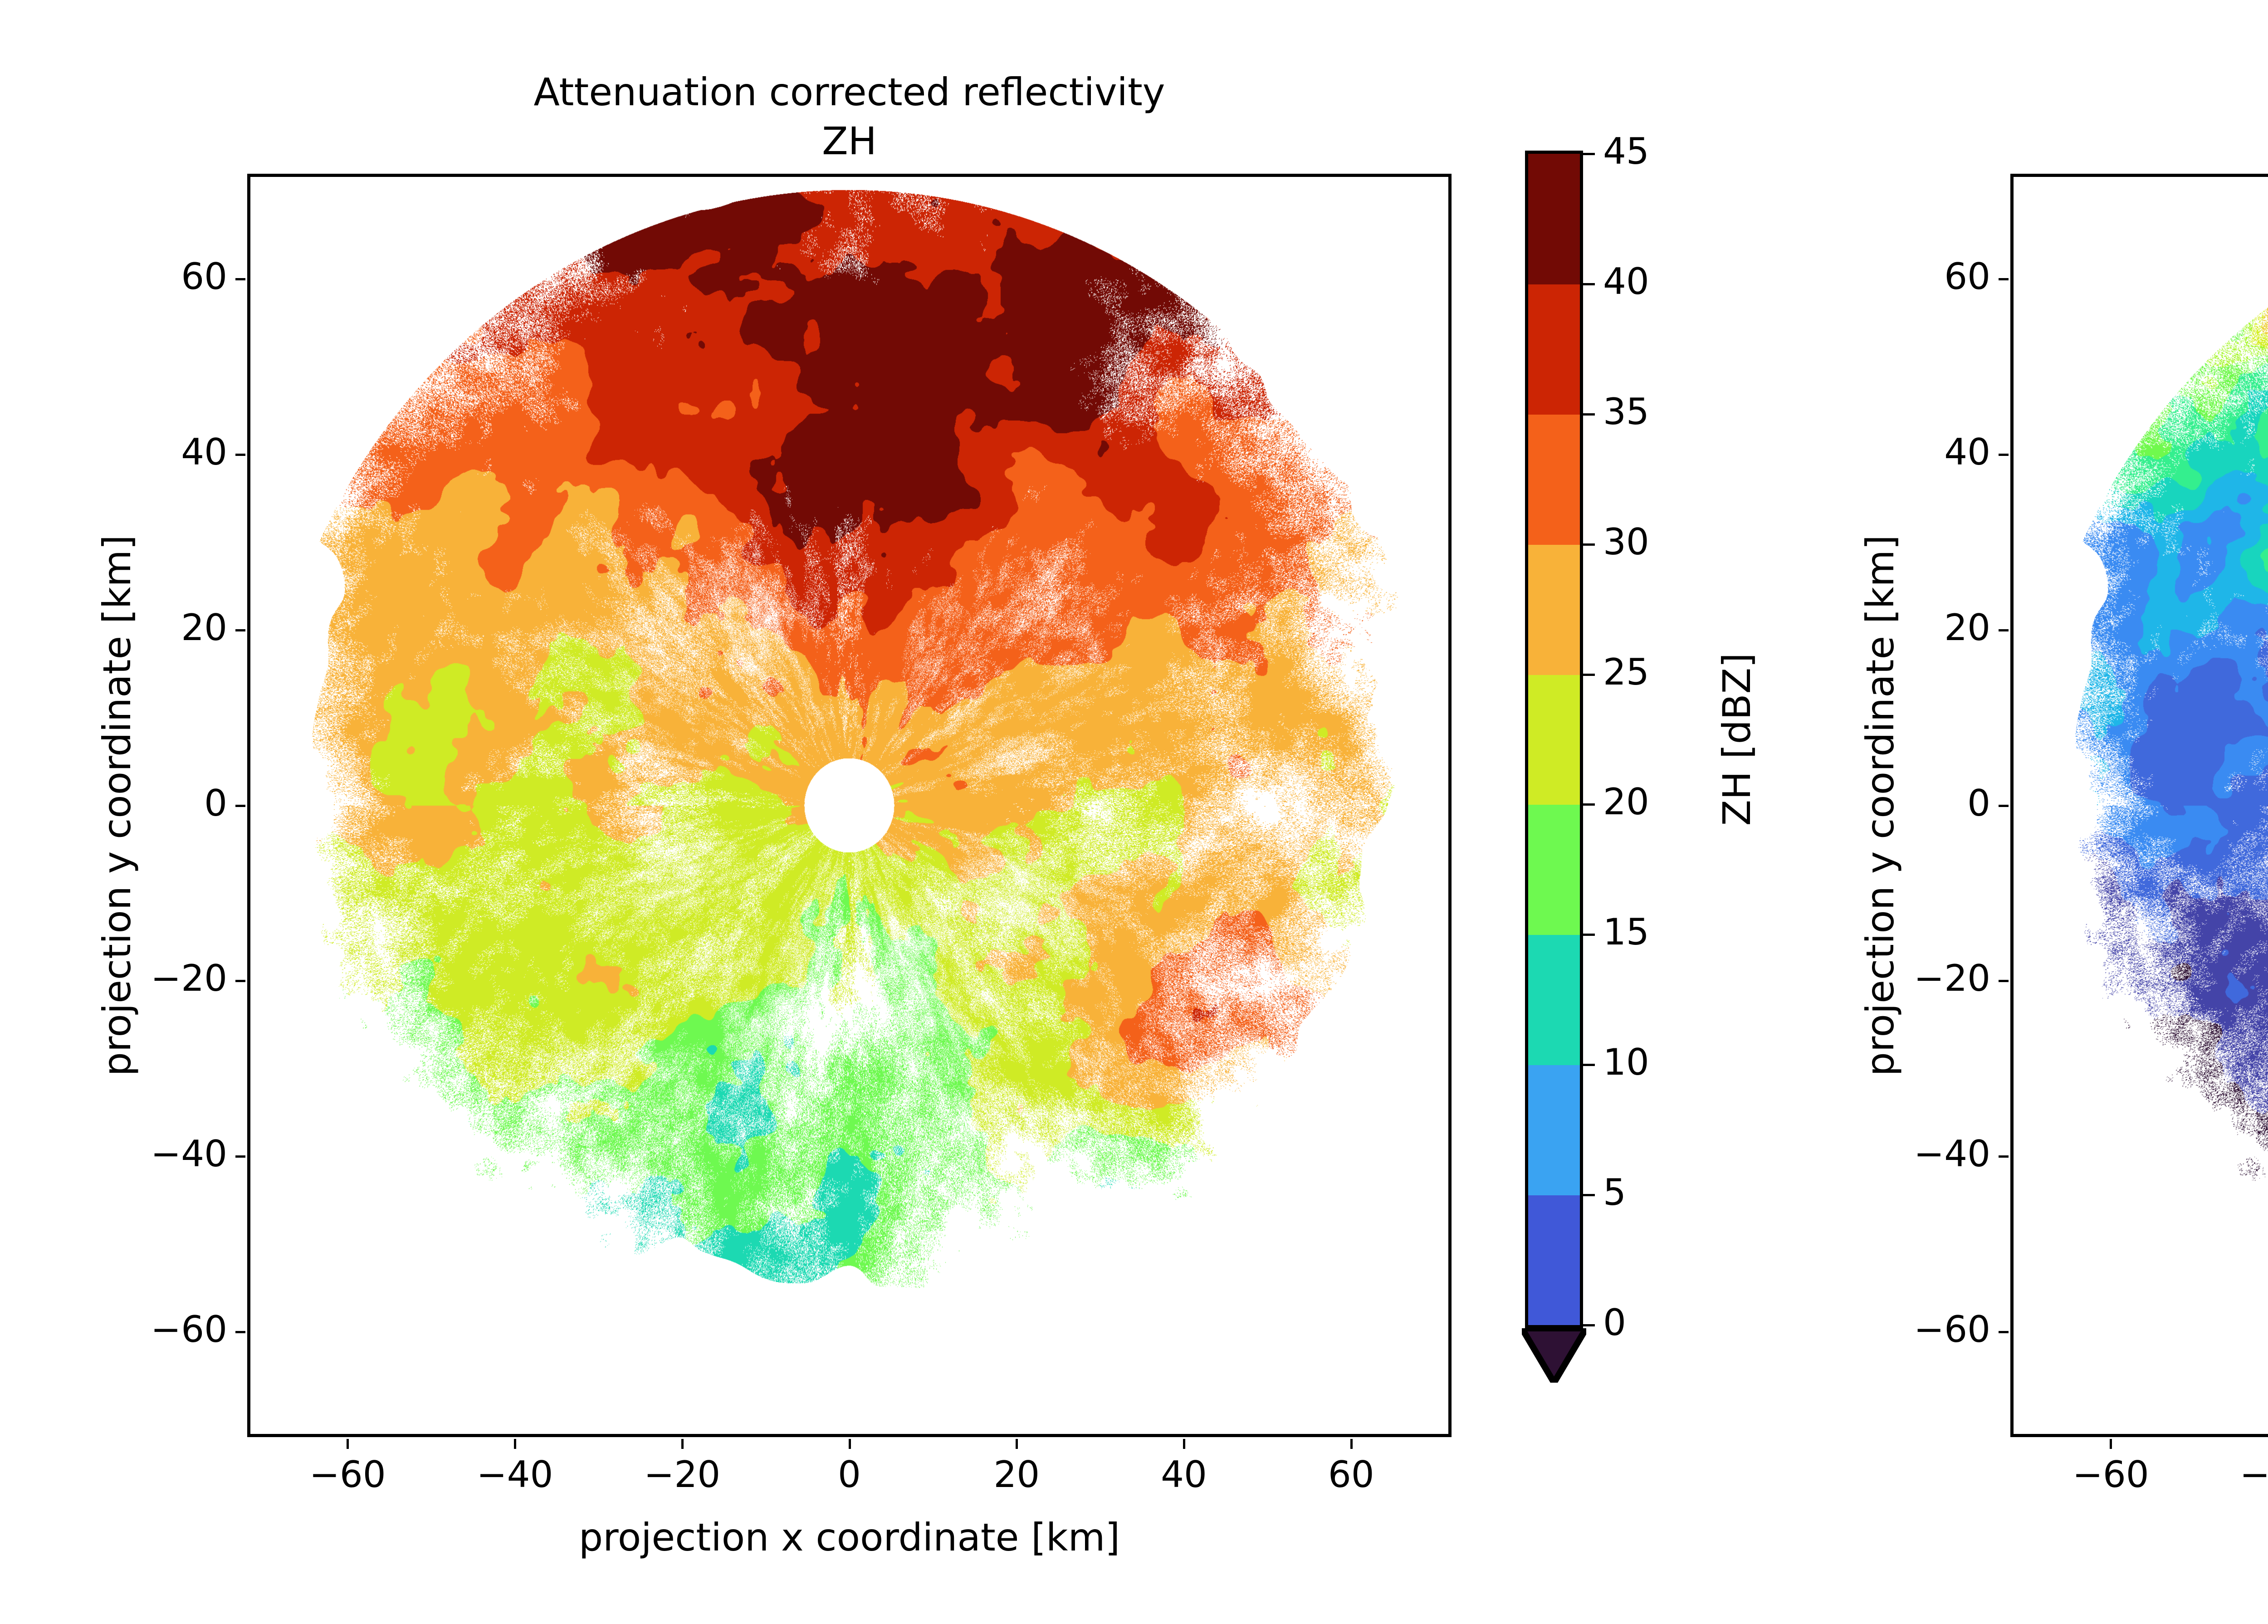 The image size is (2268, 1624). What do you see at coordinates (1626, 932) in the screenshot?
I see `colorbar-tick-label: 15` at bounding box center [1626, 932].